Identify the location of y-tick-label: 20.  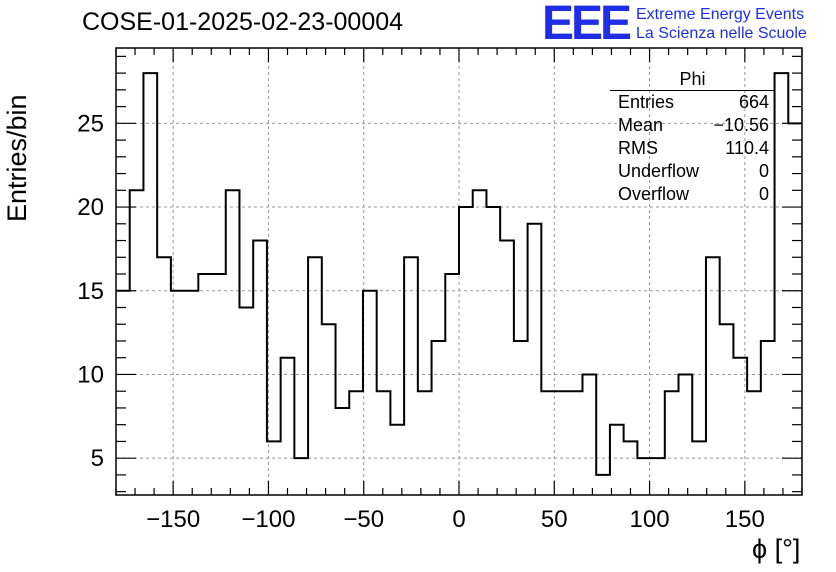
(90, 207).